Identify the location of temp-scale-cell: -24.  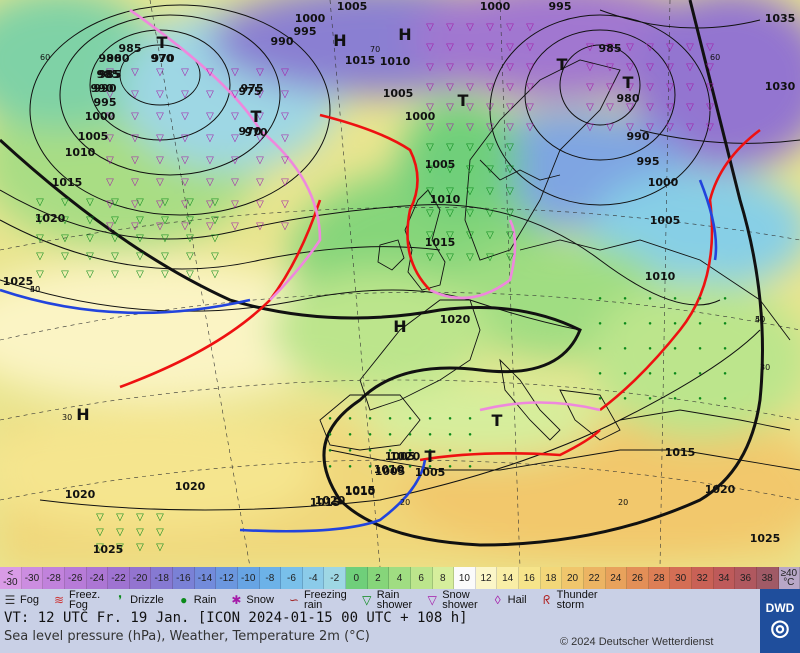
(97, 578).